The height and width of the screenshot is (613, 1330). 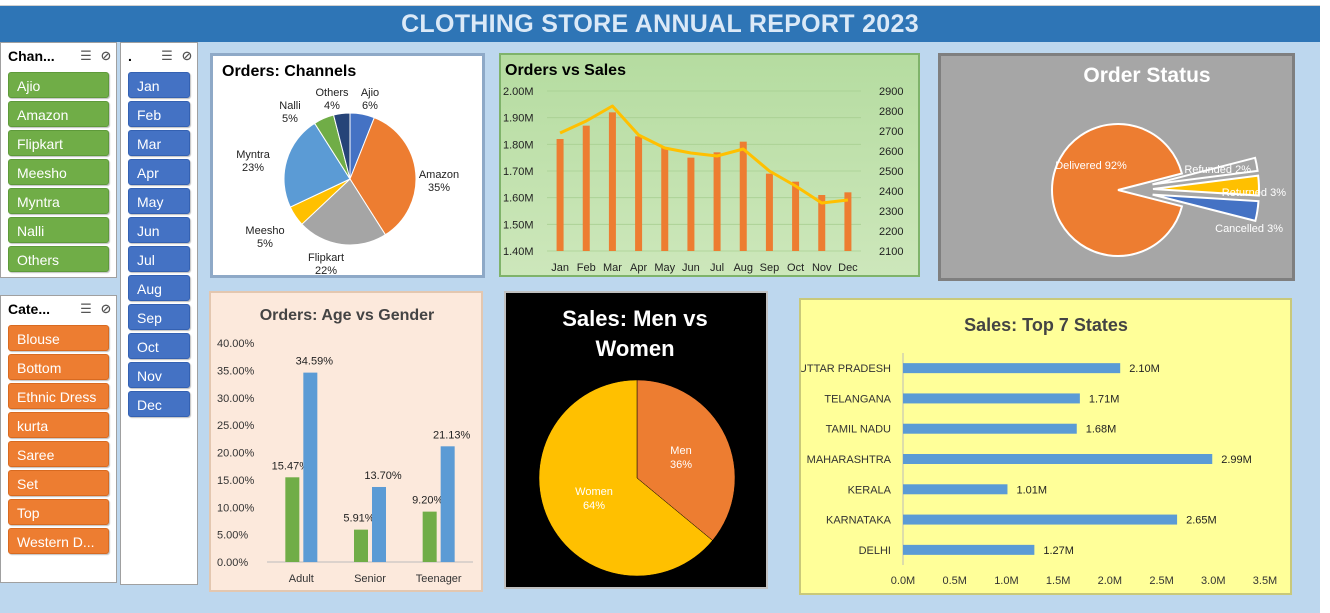 What do you see at coordinates (236, 508) in the screenshot?
I see `y-tick: 10.00%` at bounding box center [236, 508].